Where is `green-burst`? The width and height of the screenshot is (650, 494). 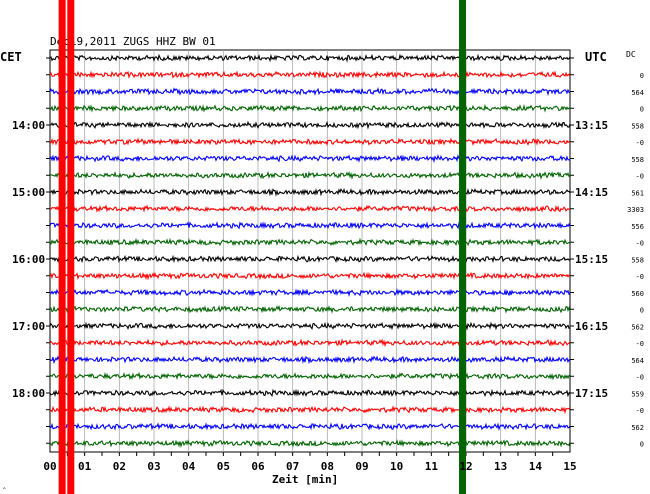
green-burst is located at coordinates (463, 247).